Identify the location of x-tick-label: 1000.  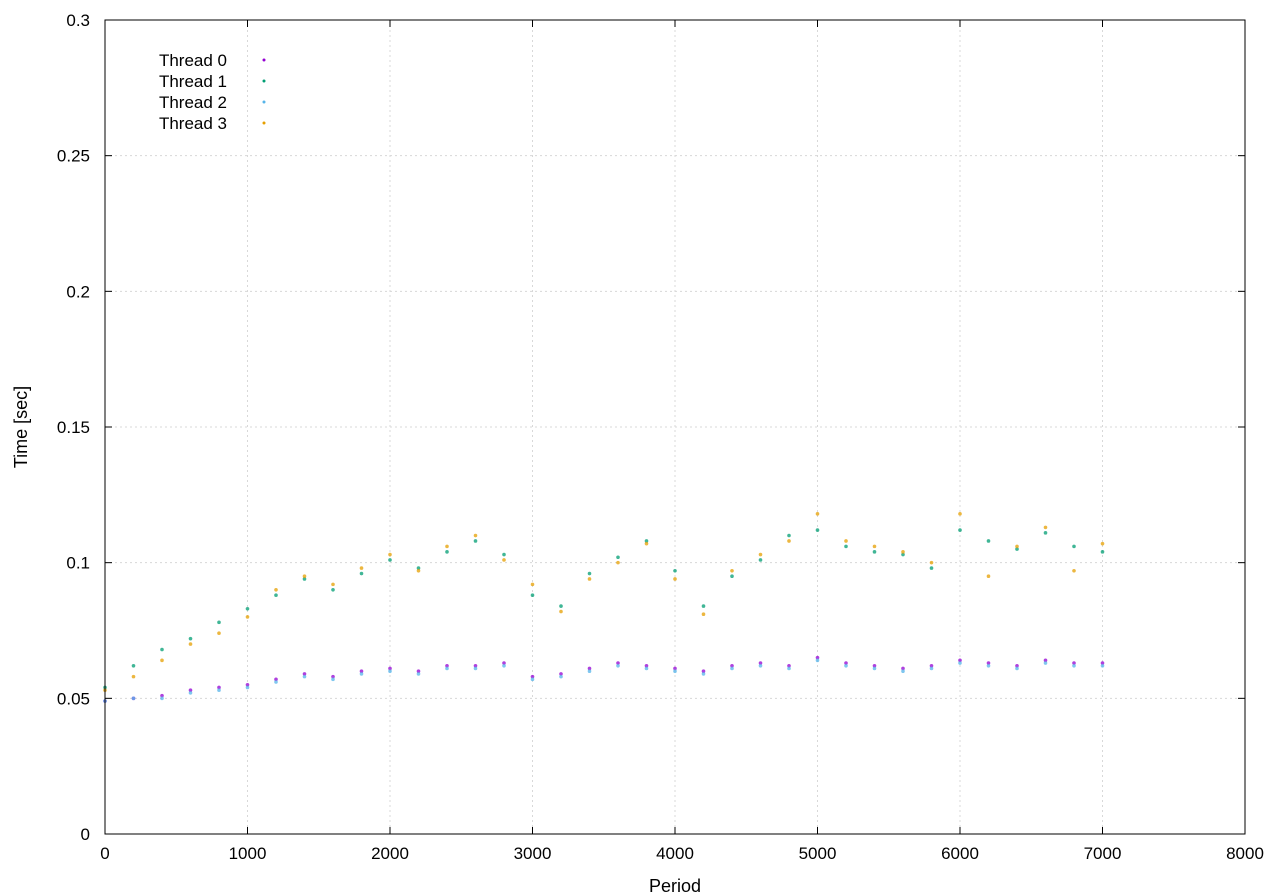
(248, 853).